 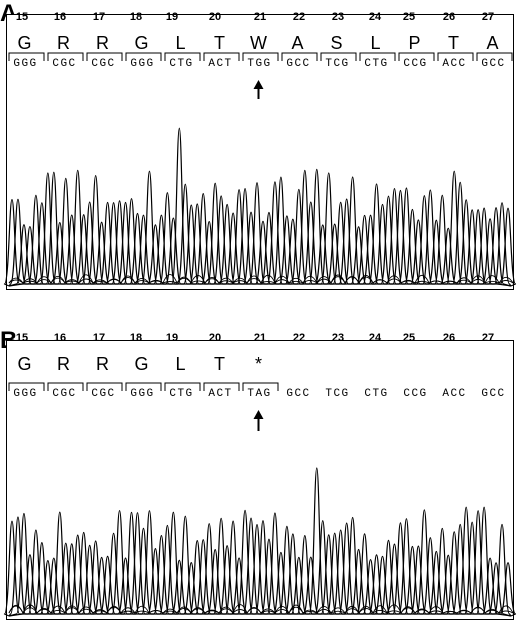 I want to click on amino-acid: *, so click(x=258, y=364).